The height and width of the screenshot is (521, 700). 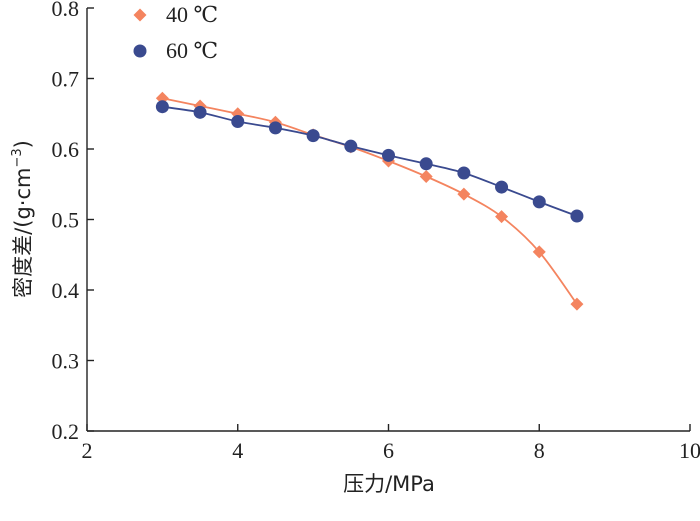 I want to click on legend-entry-40c: 40 ℃, so click(x=175, y=14).